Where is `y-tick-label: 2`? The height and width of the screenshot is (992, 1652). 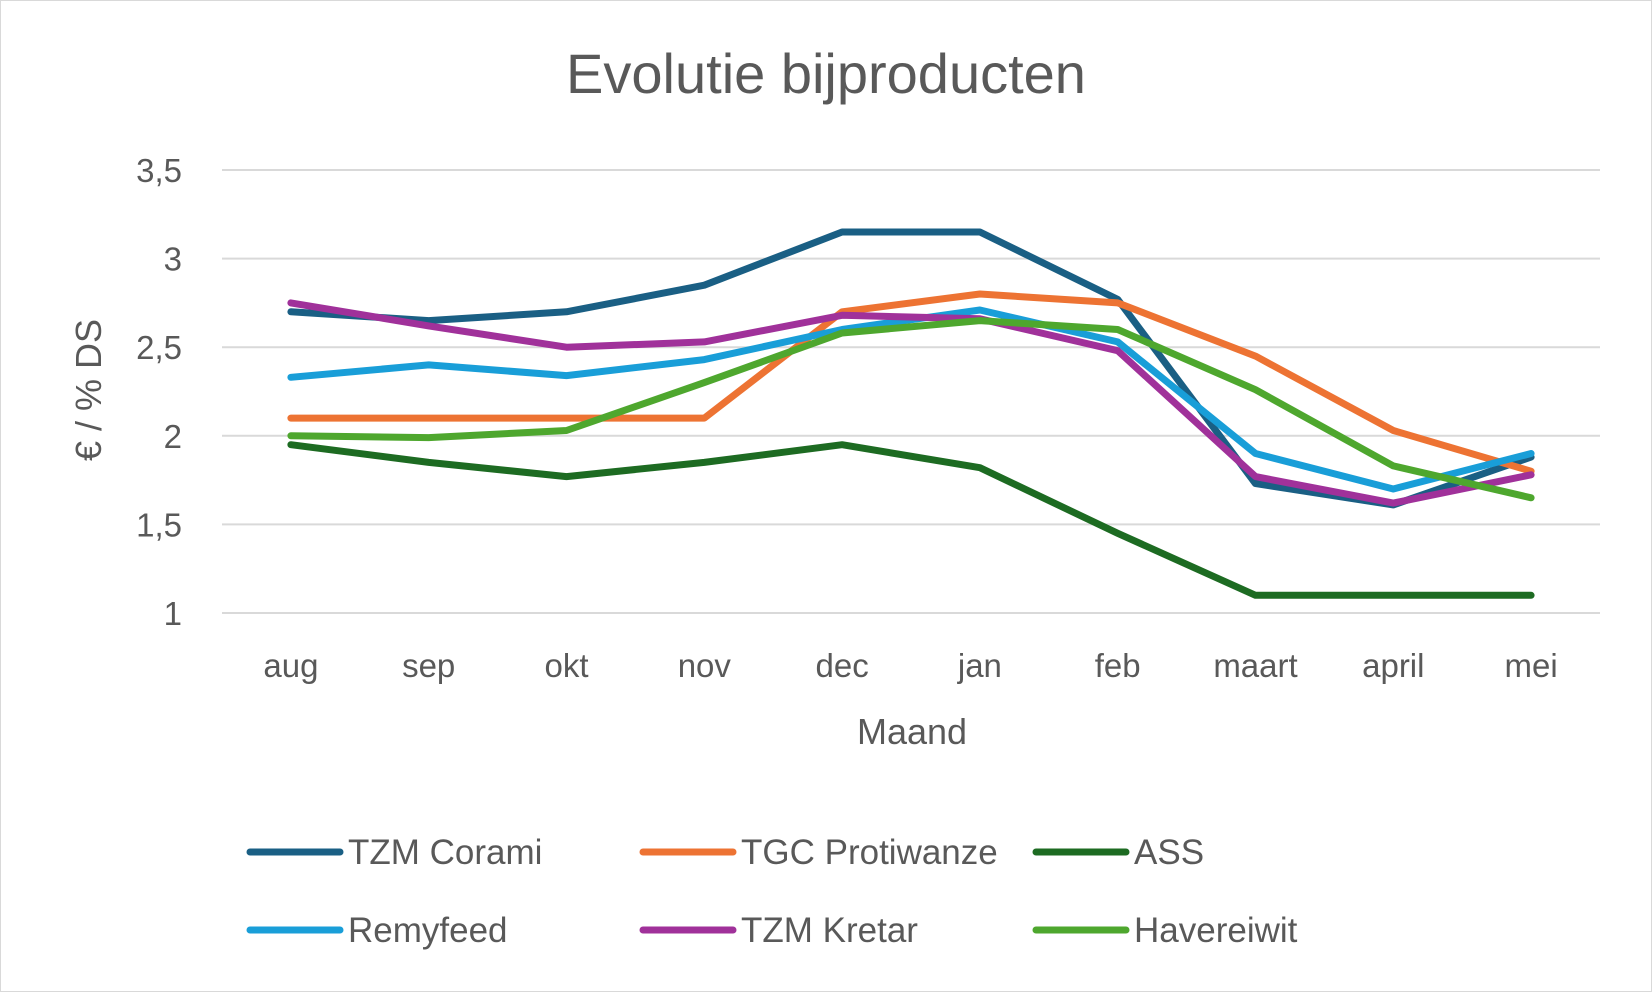 y-tick-label: 2 is located at coordinates (173, 436).